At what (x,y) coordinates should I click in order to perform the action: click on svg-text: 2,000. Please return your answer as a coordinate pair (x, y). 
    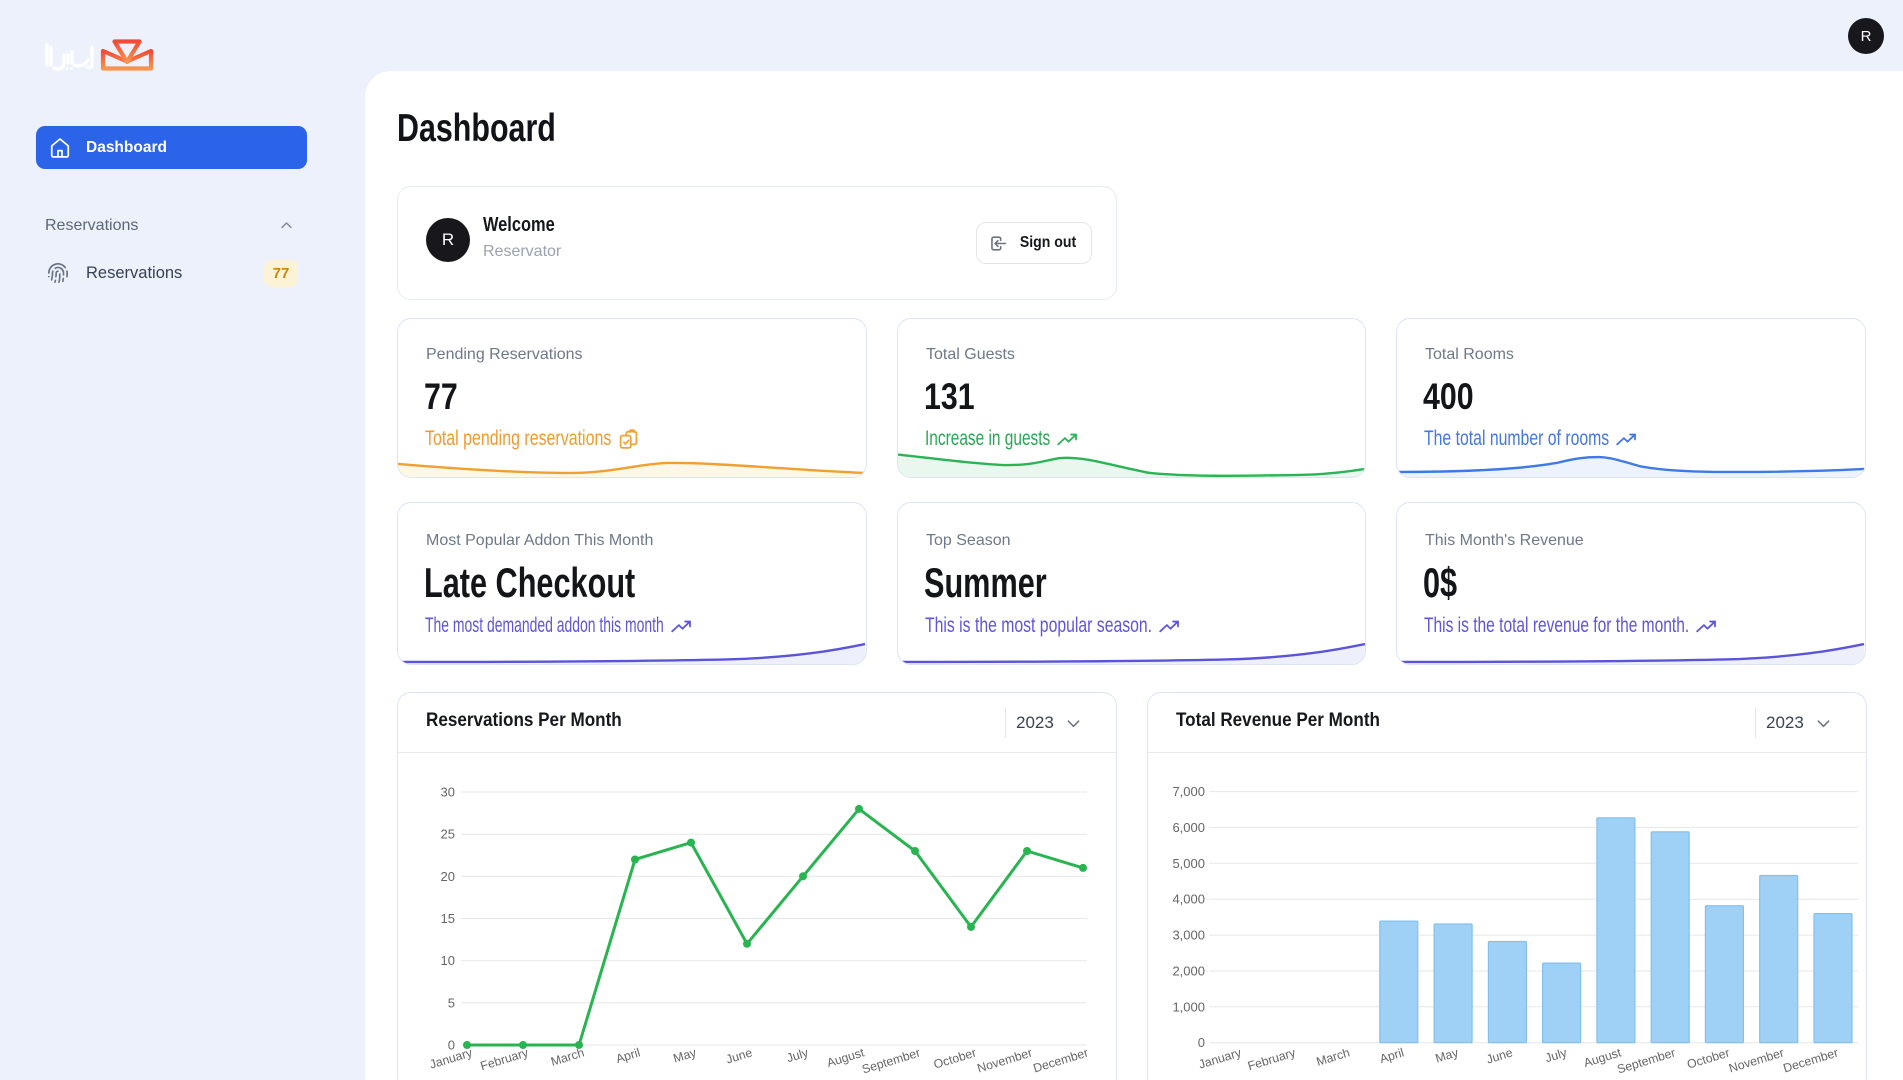
    Looking at the image, I should click on (1188, 971).